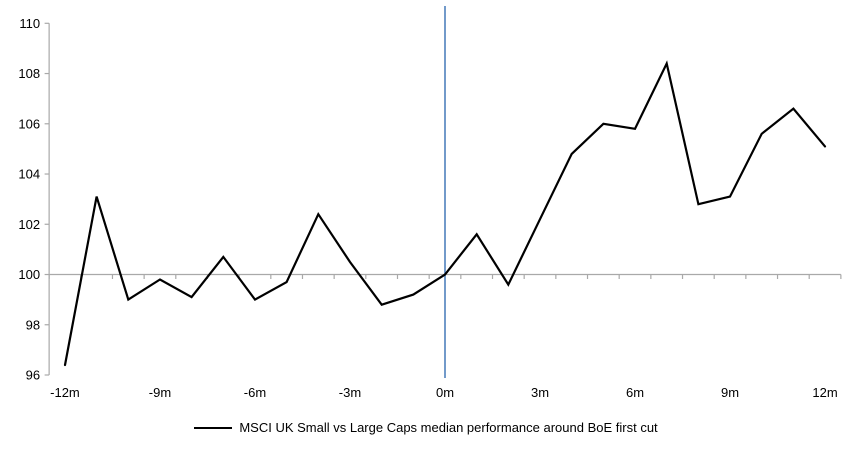 The width and height of the screenshot is (852, 450). Describe the element at coordinates (824, 392) in the screenshot. I see `x-axis-tick-label: 12m` at that location.